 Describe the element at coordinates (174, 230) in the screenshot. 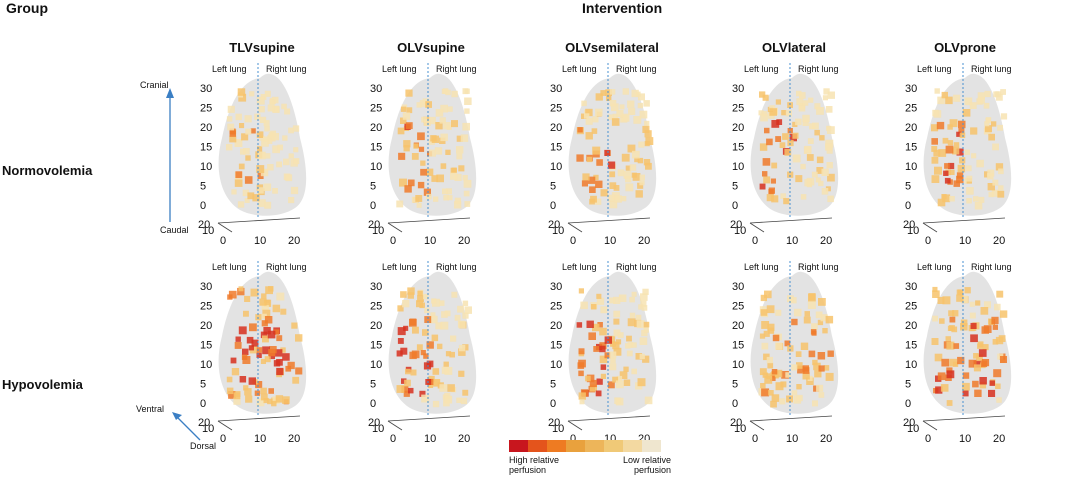

I see `caudal-label: Caudal` at that location.